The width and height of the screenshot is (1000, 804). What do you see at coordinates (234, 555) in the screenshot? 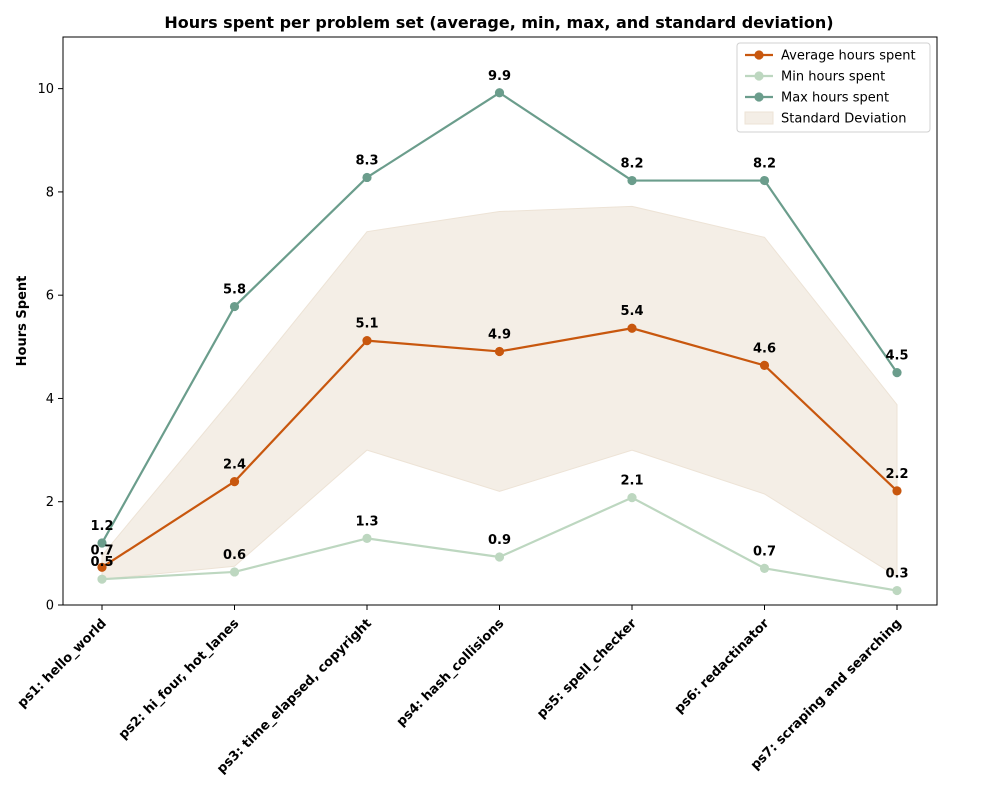
I see `min-value-label: 0.6` at bounding box center [234, 555].